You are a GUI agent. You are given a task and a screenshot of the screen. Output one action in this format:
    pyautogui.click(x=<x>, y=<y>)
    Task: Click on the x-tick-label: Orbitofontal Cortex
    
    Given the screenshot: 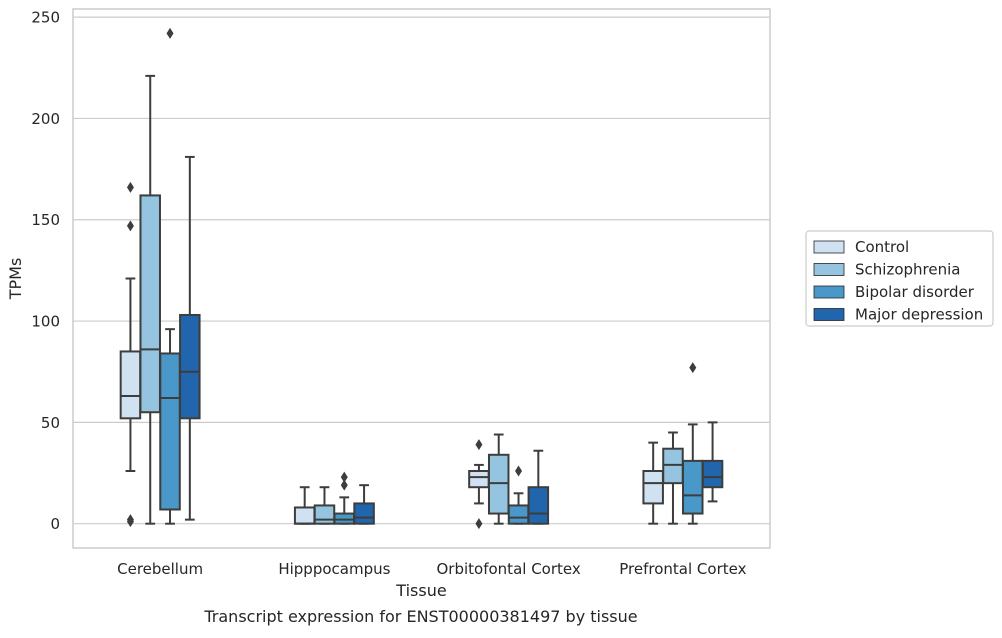 What is the action you would take?
    pyautogui.click(x=509, y=569)
    